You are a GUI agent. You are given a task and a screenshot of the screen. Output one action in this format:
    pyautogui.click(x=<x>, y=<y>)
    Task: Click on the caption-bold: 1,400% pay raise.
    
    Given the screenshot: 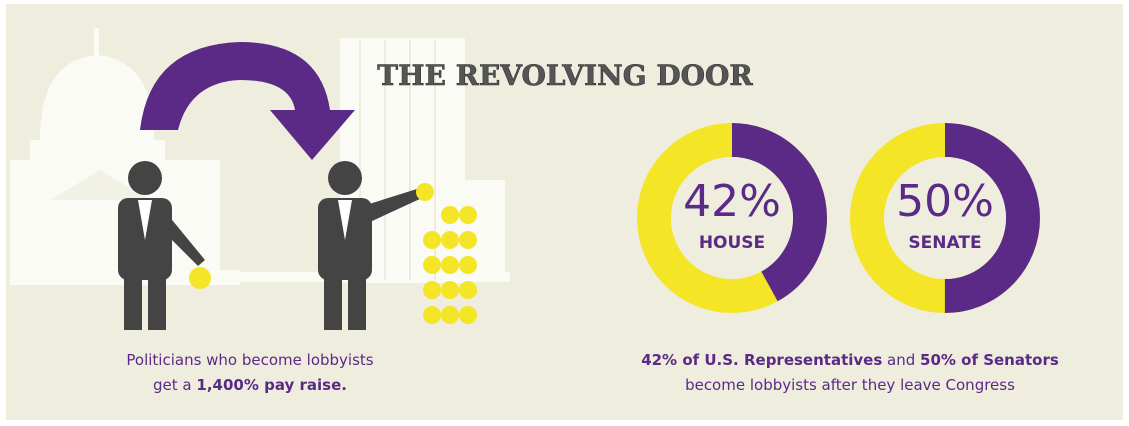 What is the action you would take?
    pyautogui.click(x=271, y=385)
    